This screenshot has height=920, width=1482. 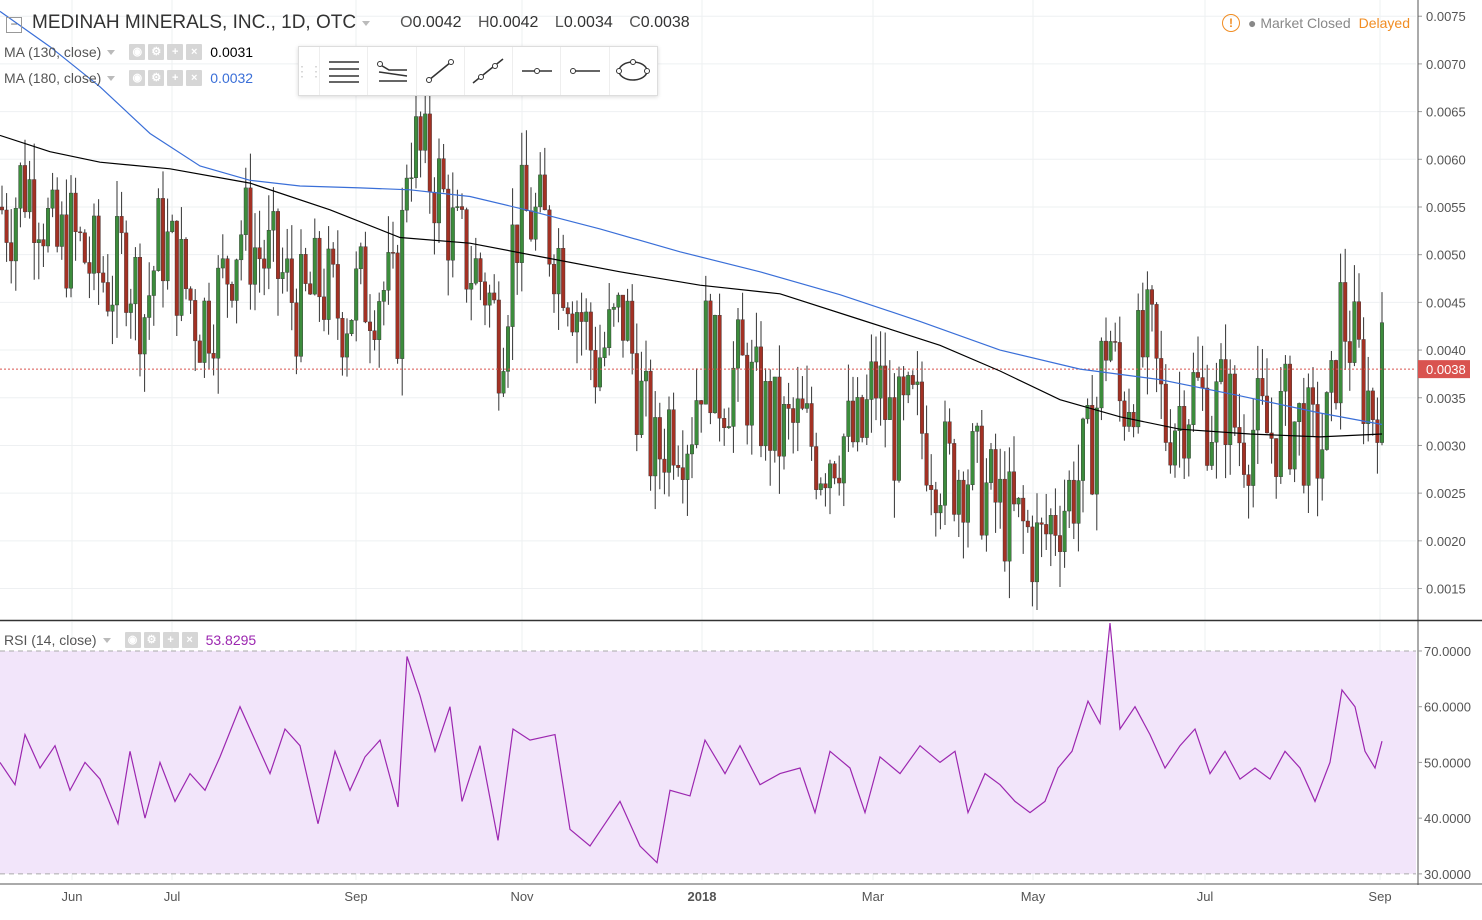 What do you see at coordinates (343, 71) in the screenshot?
I see `horizontal-ray-icon` at bounding box center [343, 71].